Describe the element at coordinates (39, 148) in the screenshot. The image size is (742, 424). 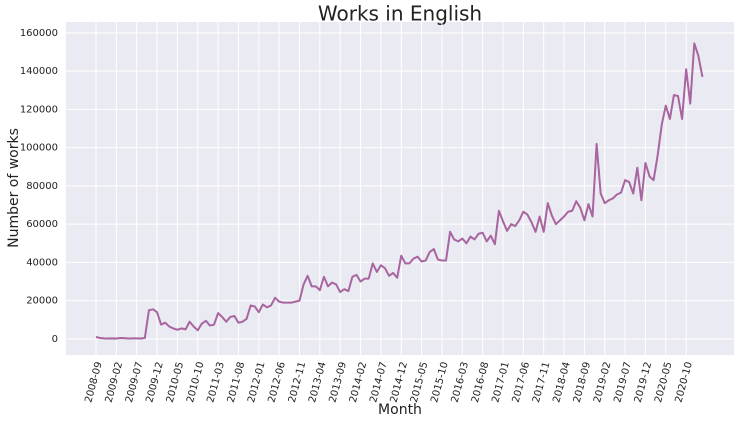
I see `y-tick-label: 100000` at that location.